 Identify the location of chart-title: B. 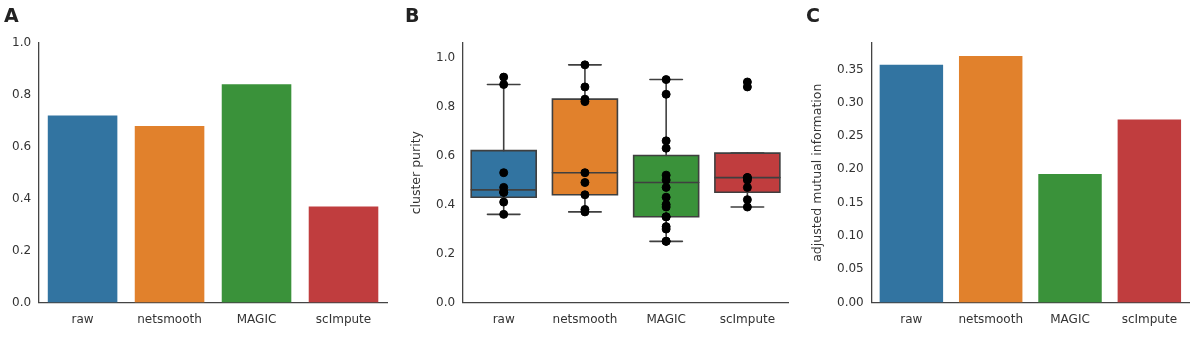
(412, 15).